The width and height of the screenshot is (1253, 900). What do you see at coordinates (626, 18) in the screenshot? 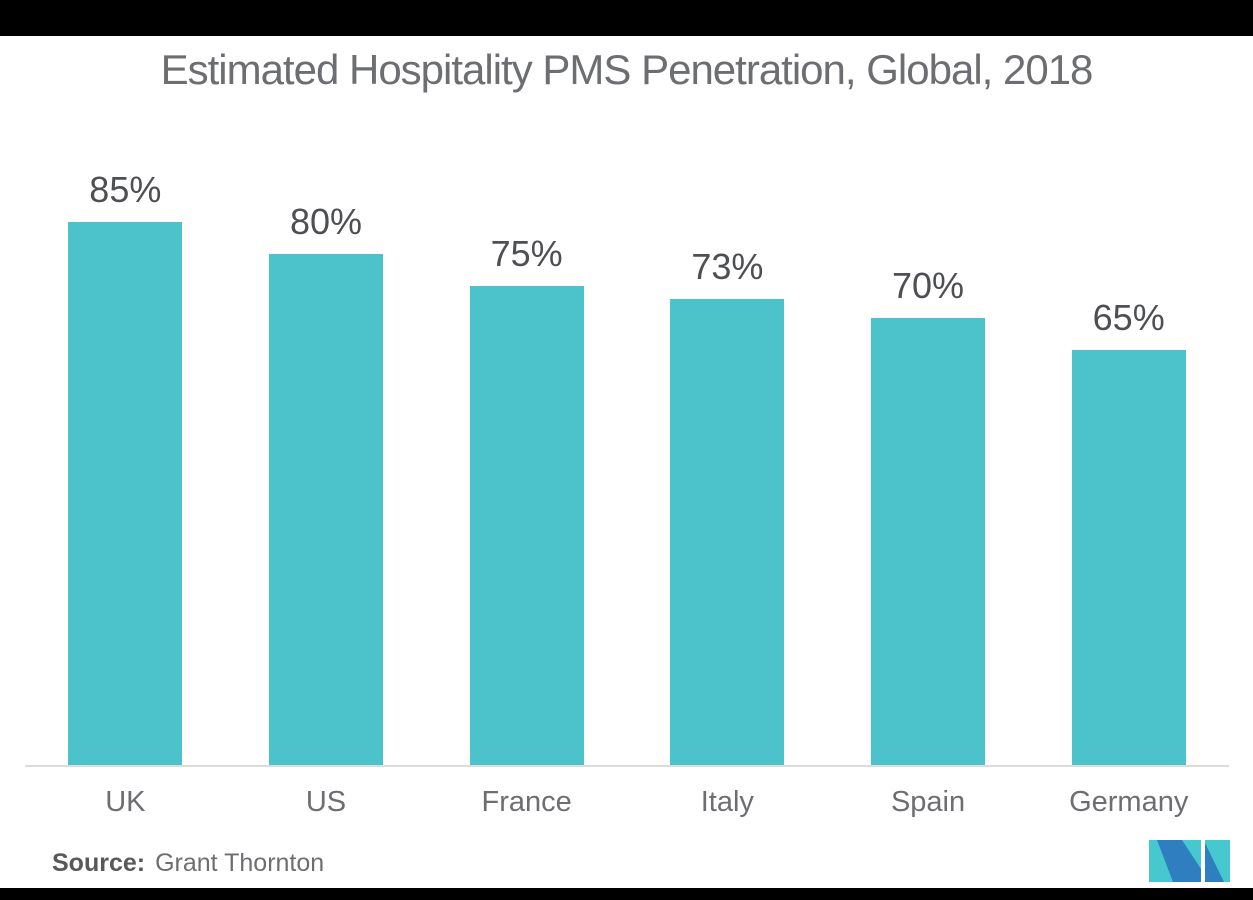
I see `top-letterbox-bar` at bounding box center [626, 18].